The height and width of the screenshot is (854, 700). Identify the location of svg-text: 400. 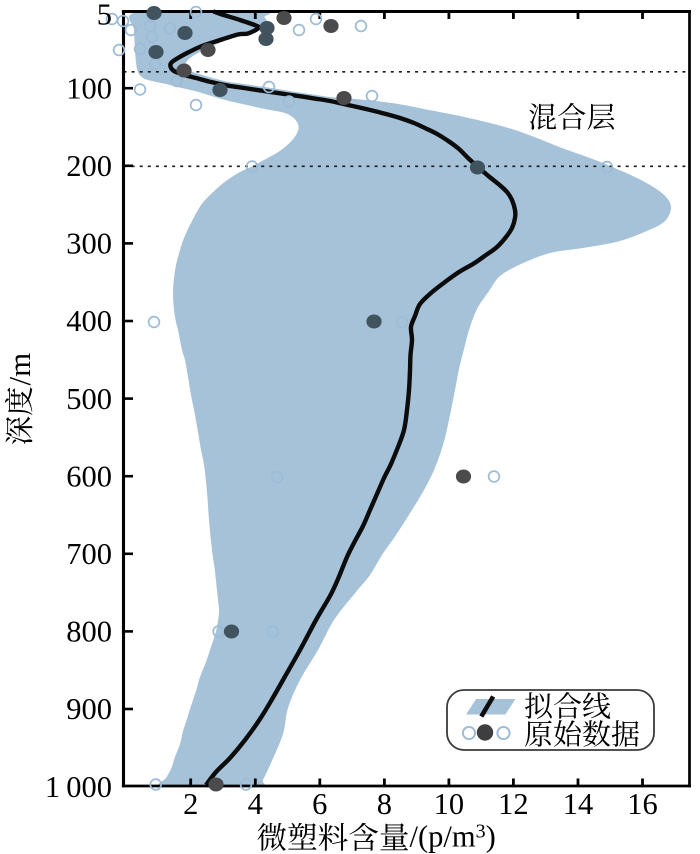
(89, 321).